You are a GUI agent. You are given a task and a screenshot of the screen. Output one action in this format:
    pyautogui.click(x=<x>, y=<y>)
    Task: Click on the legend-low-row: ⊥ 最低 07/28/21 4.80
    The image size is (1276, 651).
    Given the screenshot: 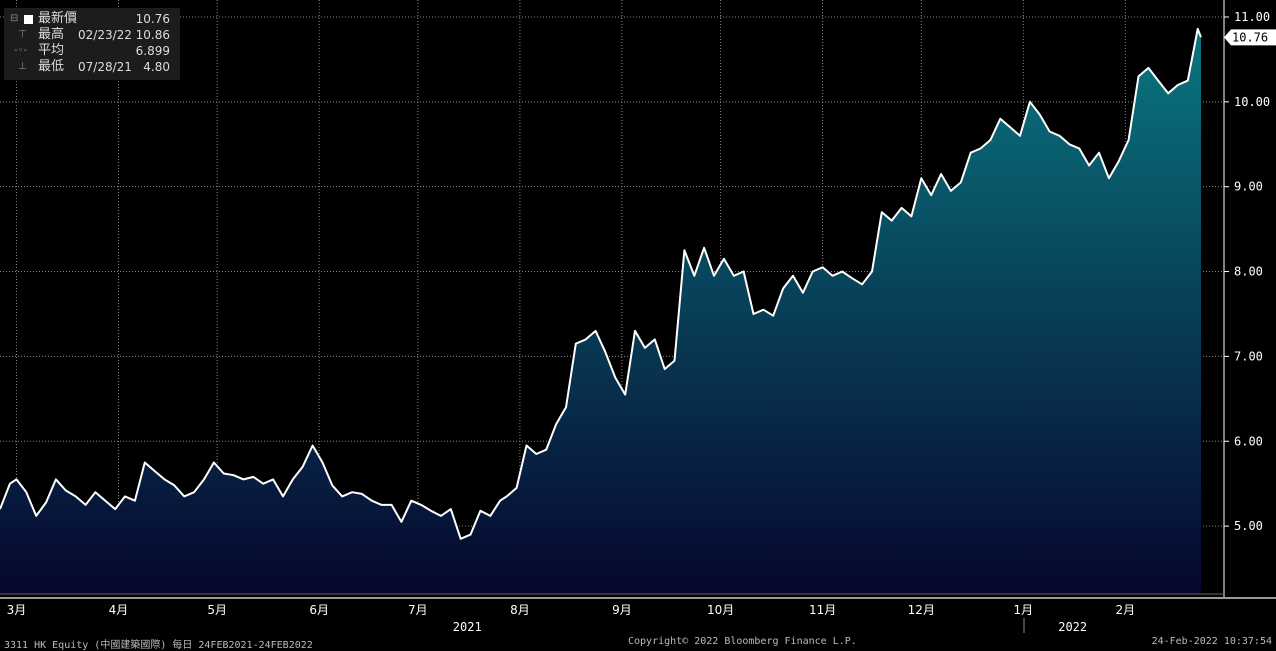 What is the action you would take?
    pyautogui.click(x=92, y=67)
    